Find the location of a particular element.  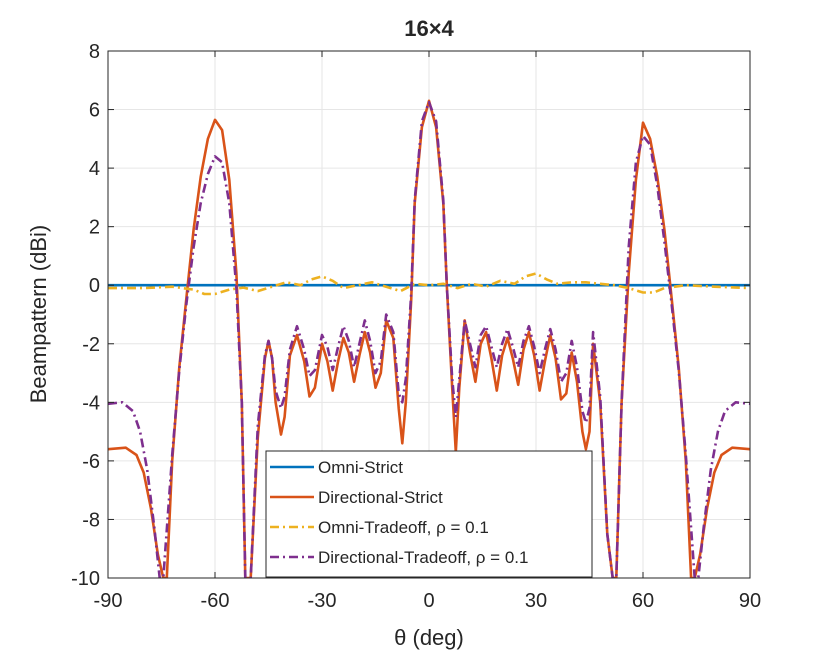

y-tick-label: 4 is located at coordinates (94, 169).